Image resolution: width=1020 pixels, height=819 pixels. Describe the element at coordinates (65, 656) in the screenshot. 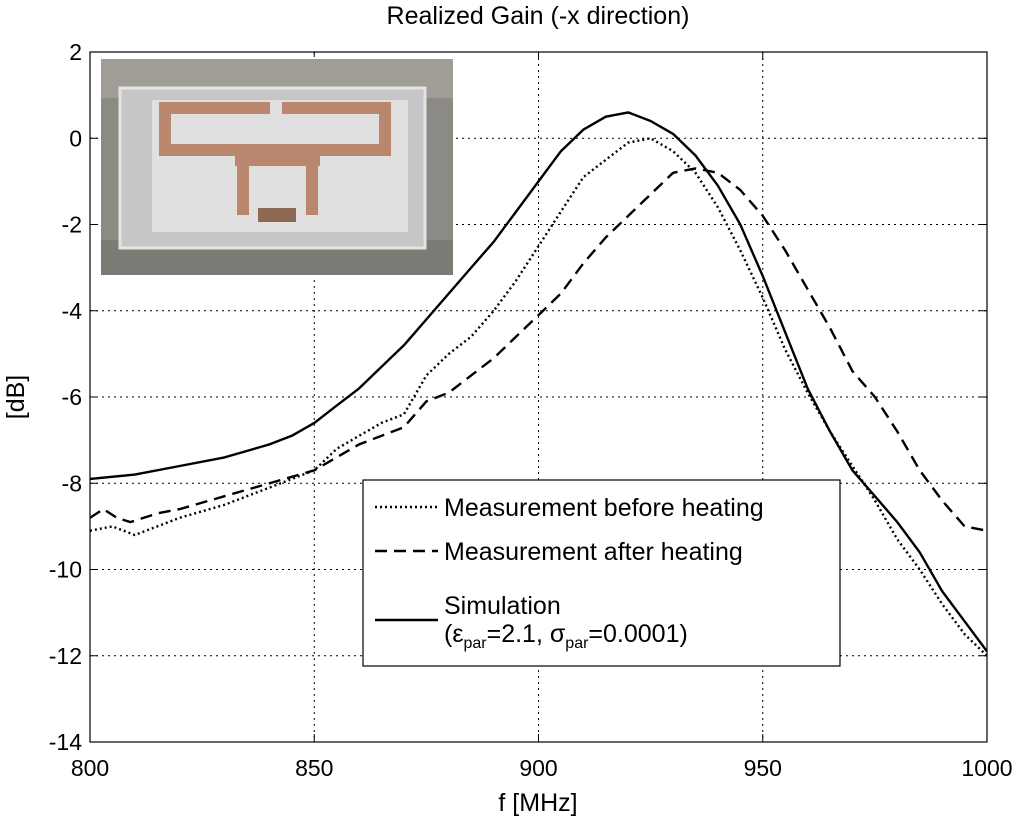

I see `y-tick-label: -12` at that location.